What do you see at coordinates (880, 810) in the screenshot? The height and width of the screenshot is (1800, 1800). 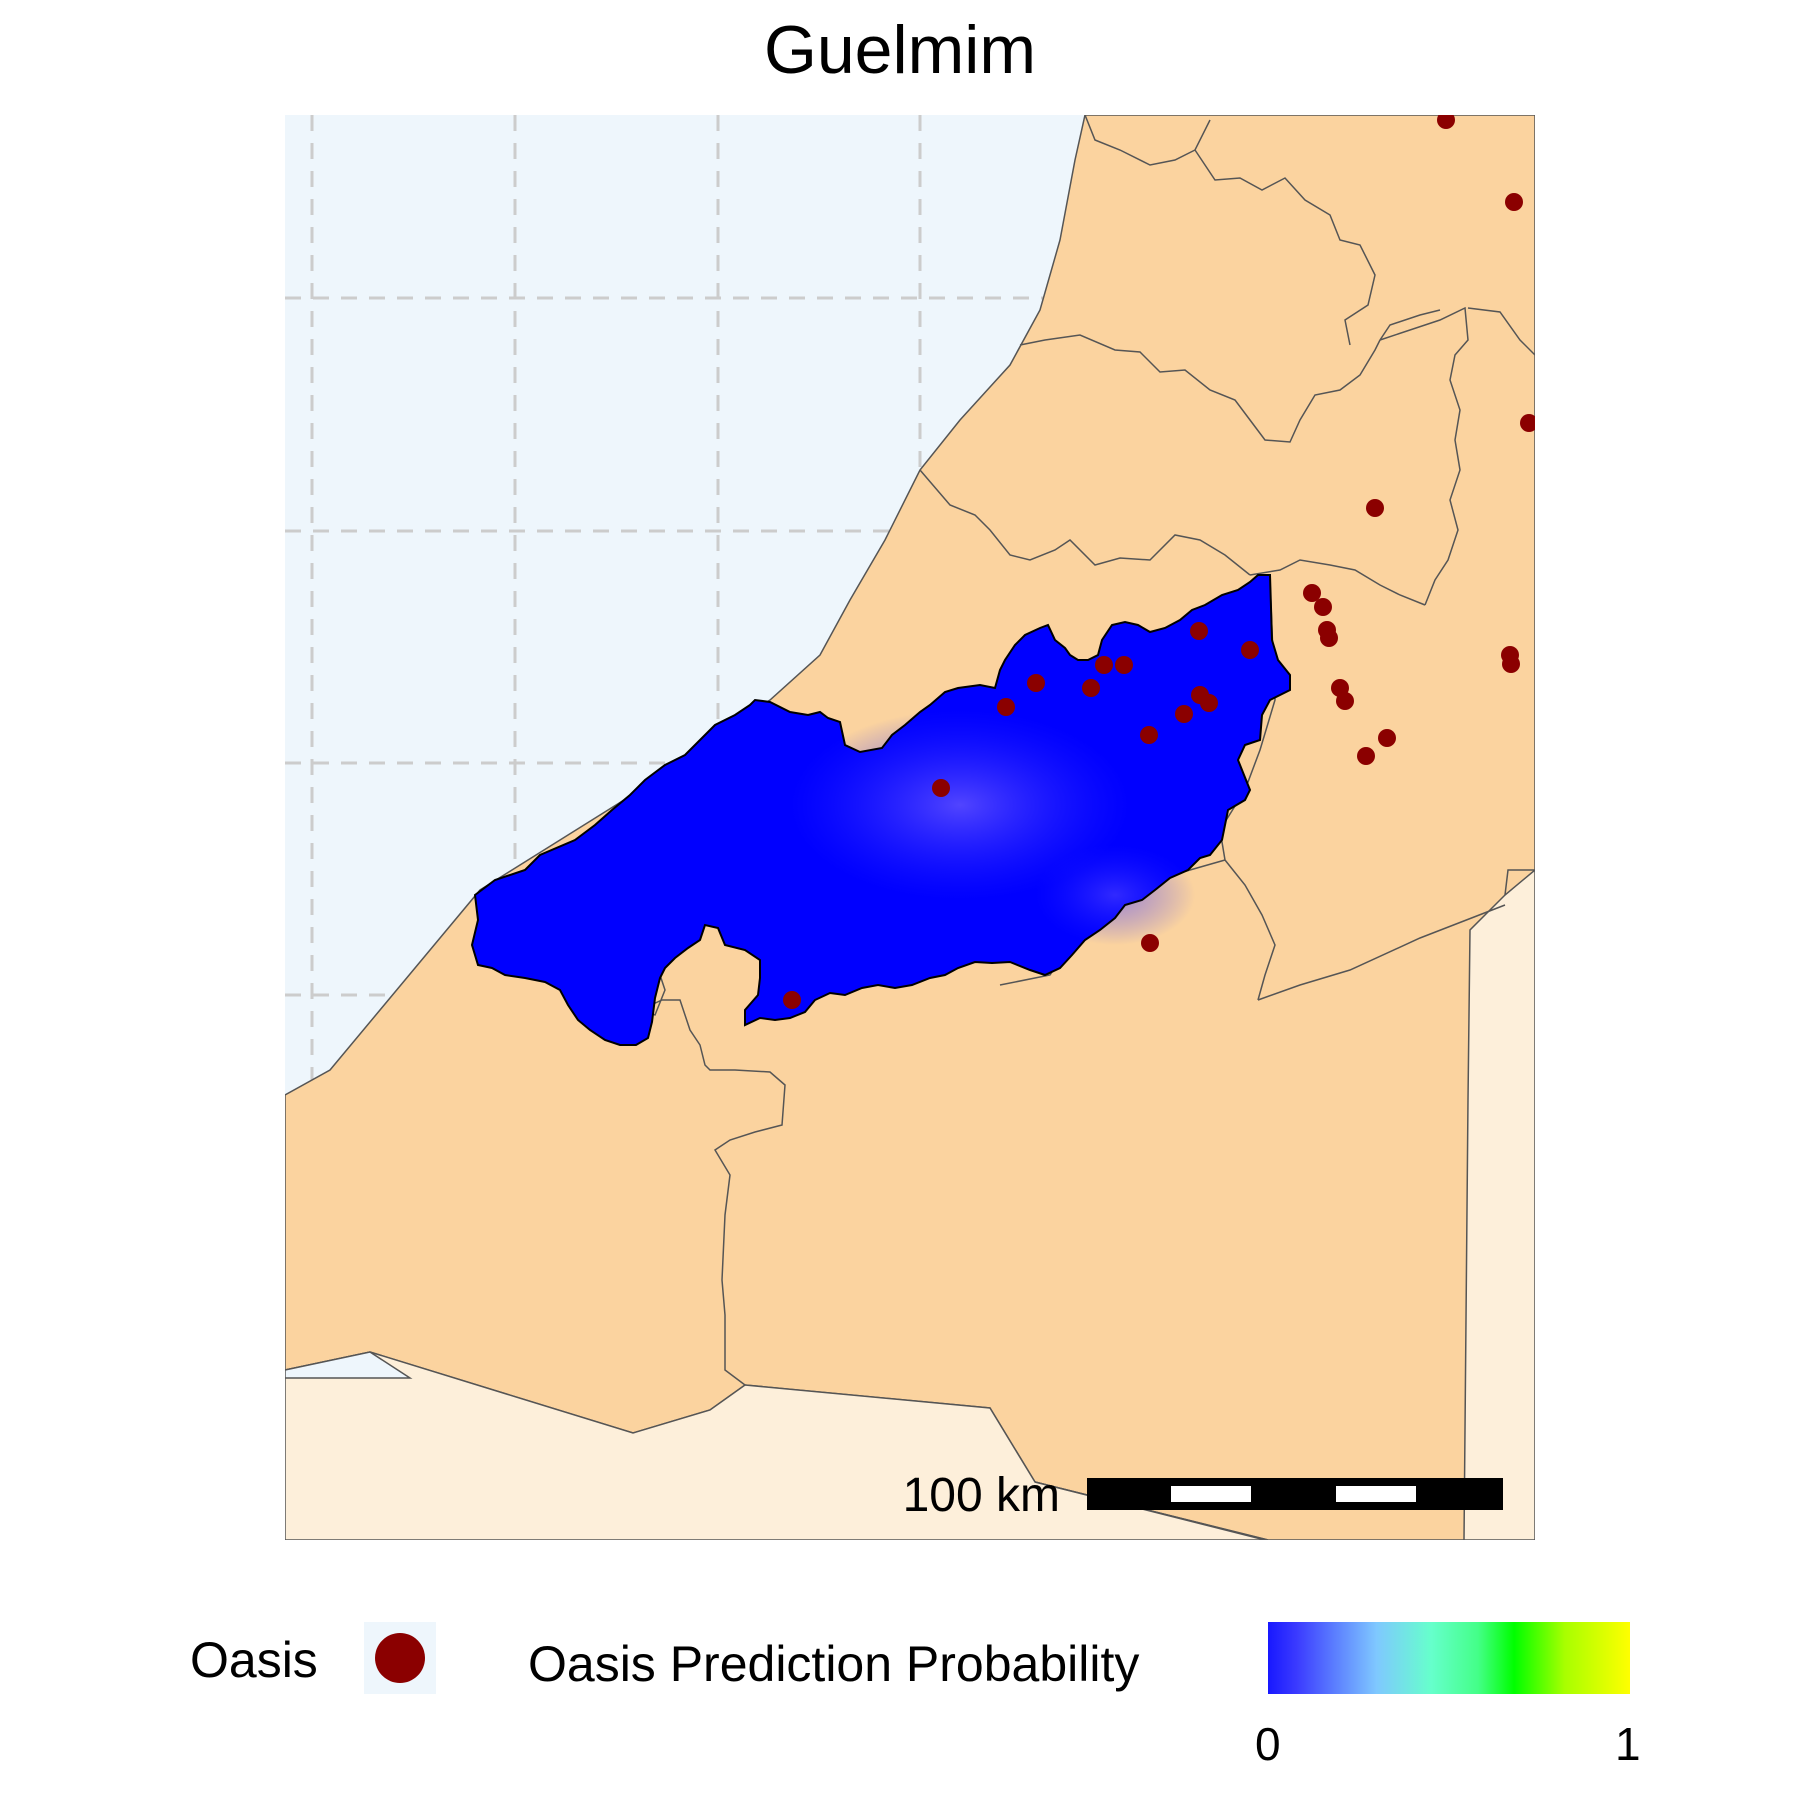 I see `guelmim-boundary` at bounding box center [880, 810].